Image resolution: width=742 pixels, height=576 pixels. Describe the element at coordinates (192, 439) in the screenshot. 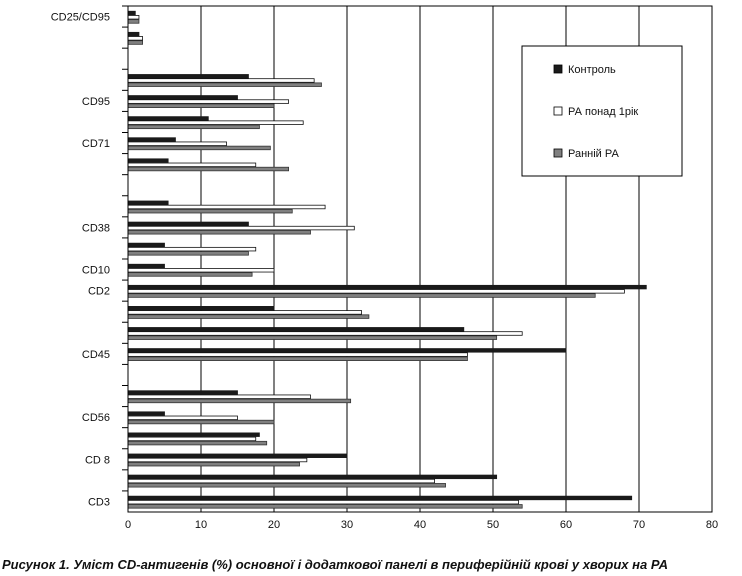

I see `bar-group3-s1` at that location.